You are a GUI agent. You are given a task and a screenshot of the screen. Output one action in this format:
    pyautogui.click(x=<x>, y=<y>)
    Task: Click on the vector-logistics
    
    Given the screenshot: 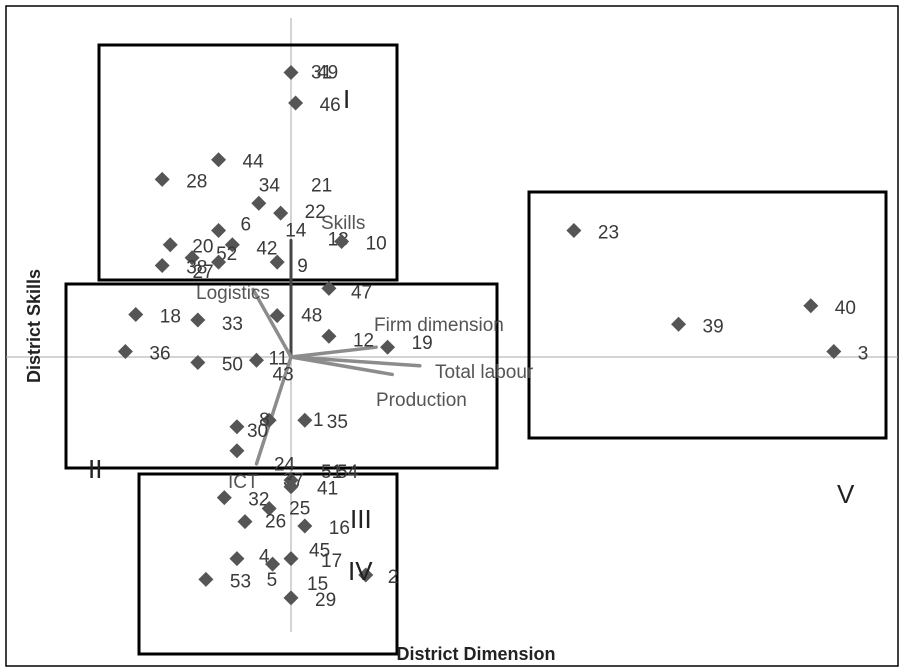 What is the action you would take?
    pyautogui.click(x=272, y=323)
    